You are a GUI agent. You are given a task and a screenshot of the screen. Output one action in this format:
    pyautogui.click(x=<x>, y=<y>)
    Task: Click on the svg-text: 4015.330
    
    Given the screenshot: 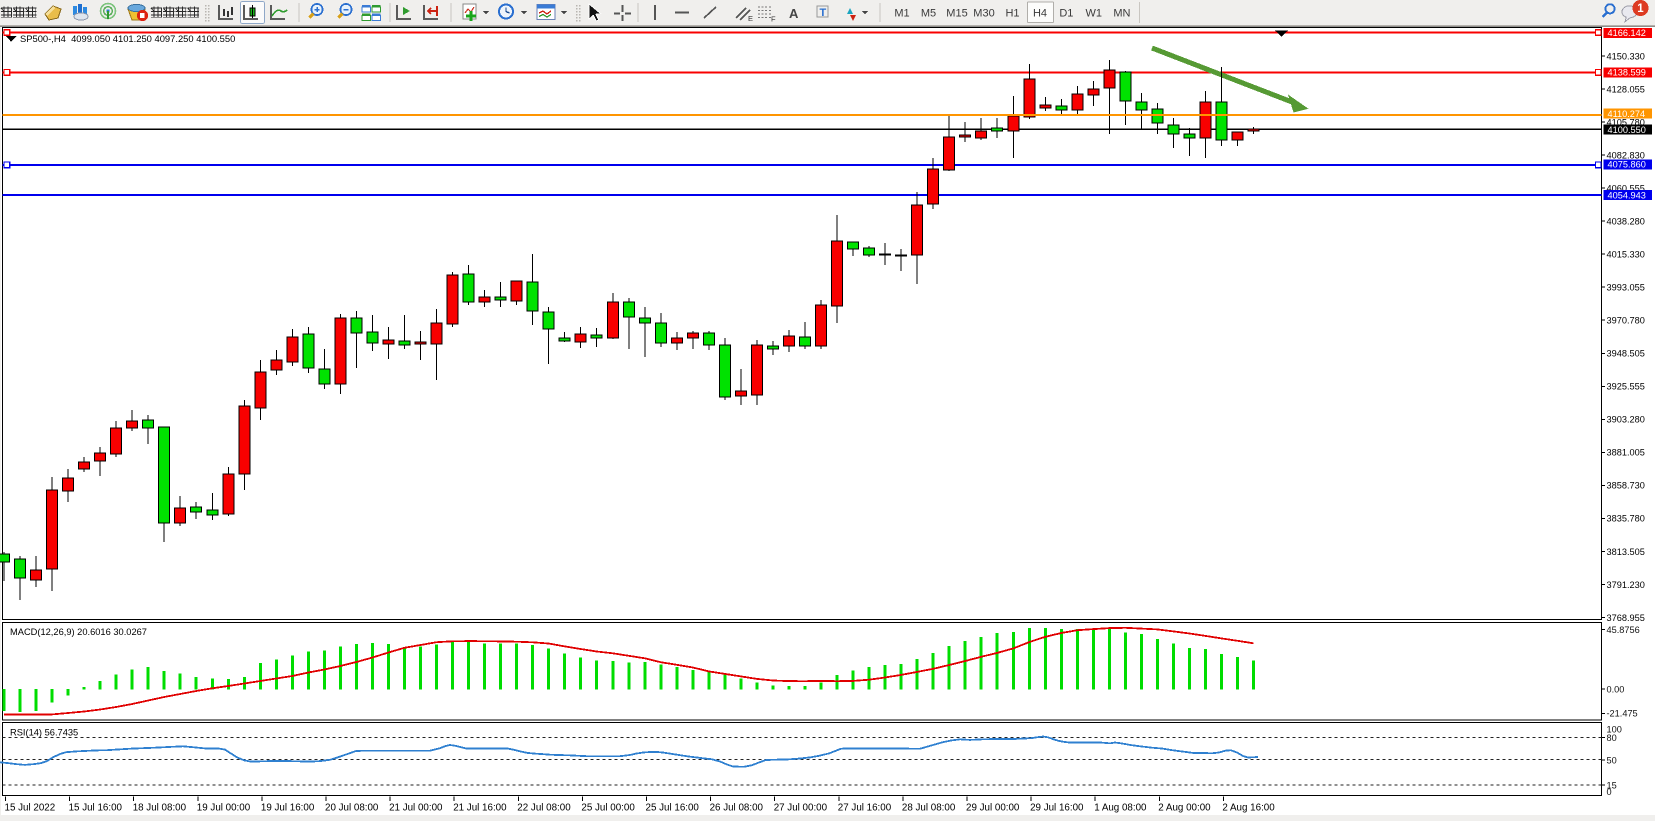 What is the action you would take?
    pyautogui.click(x=1626, y=254)
    